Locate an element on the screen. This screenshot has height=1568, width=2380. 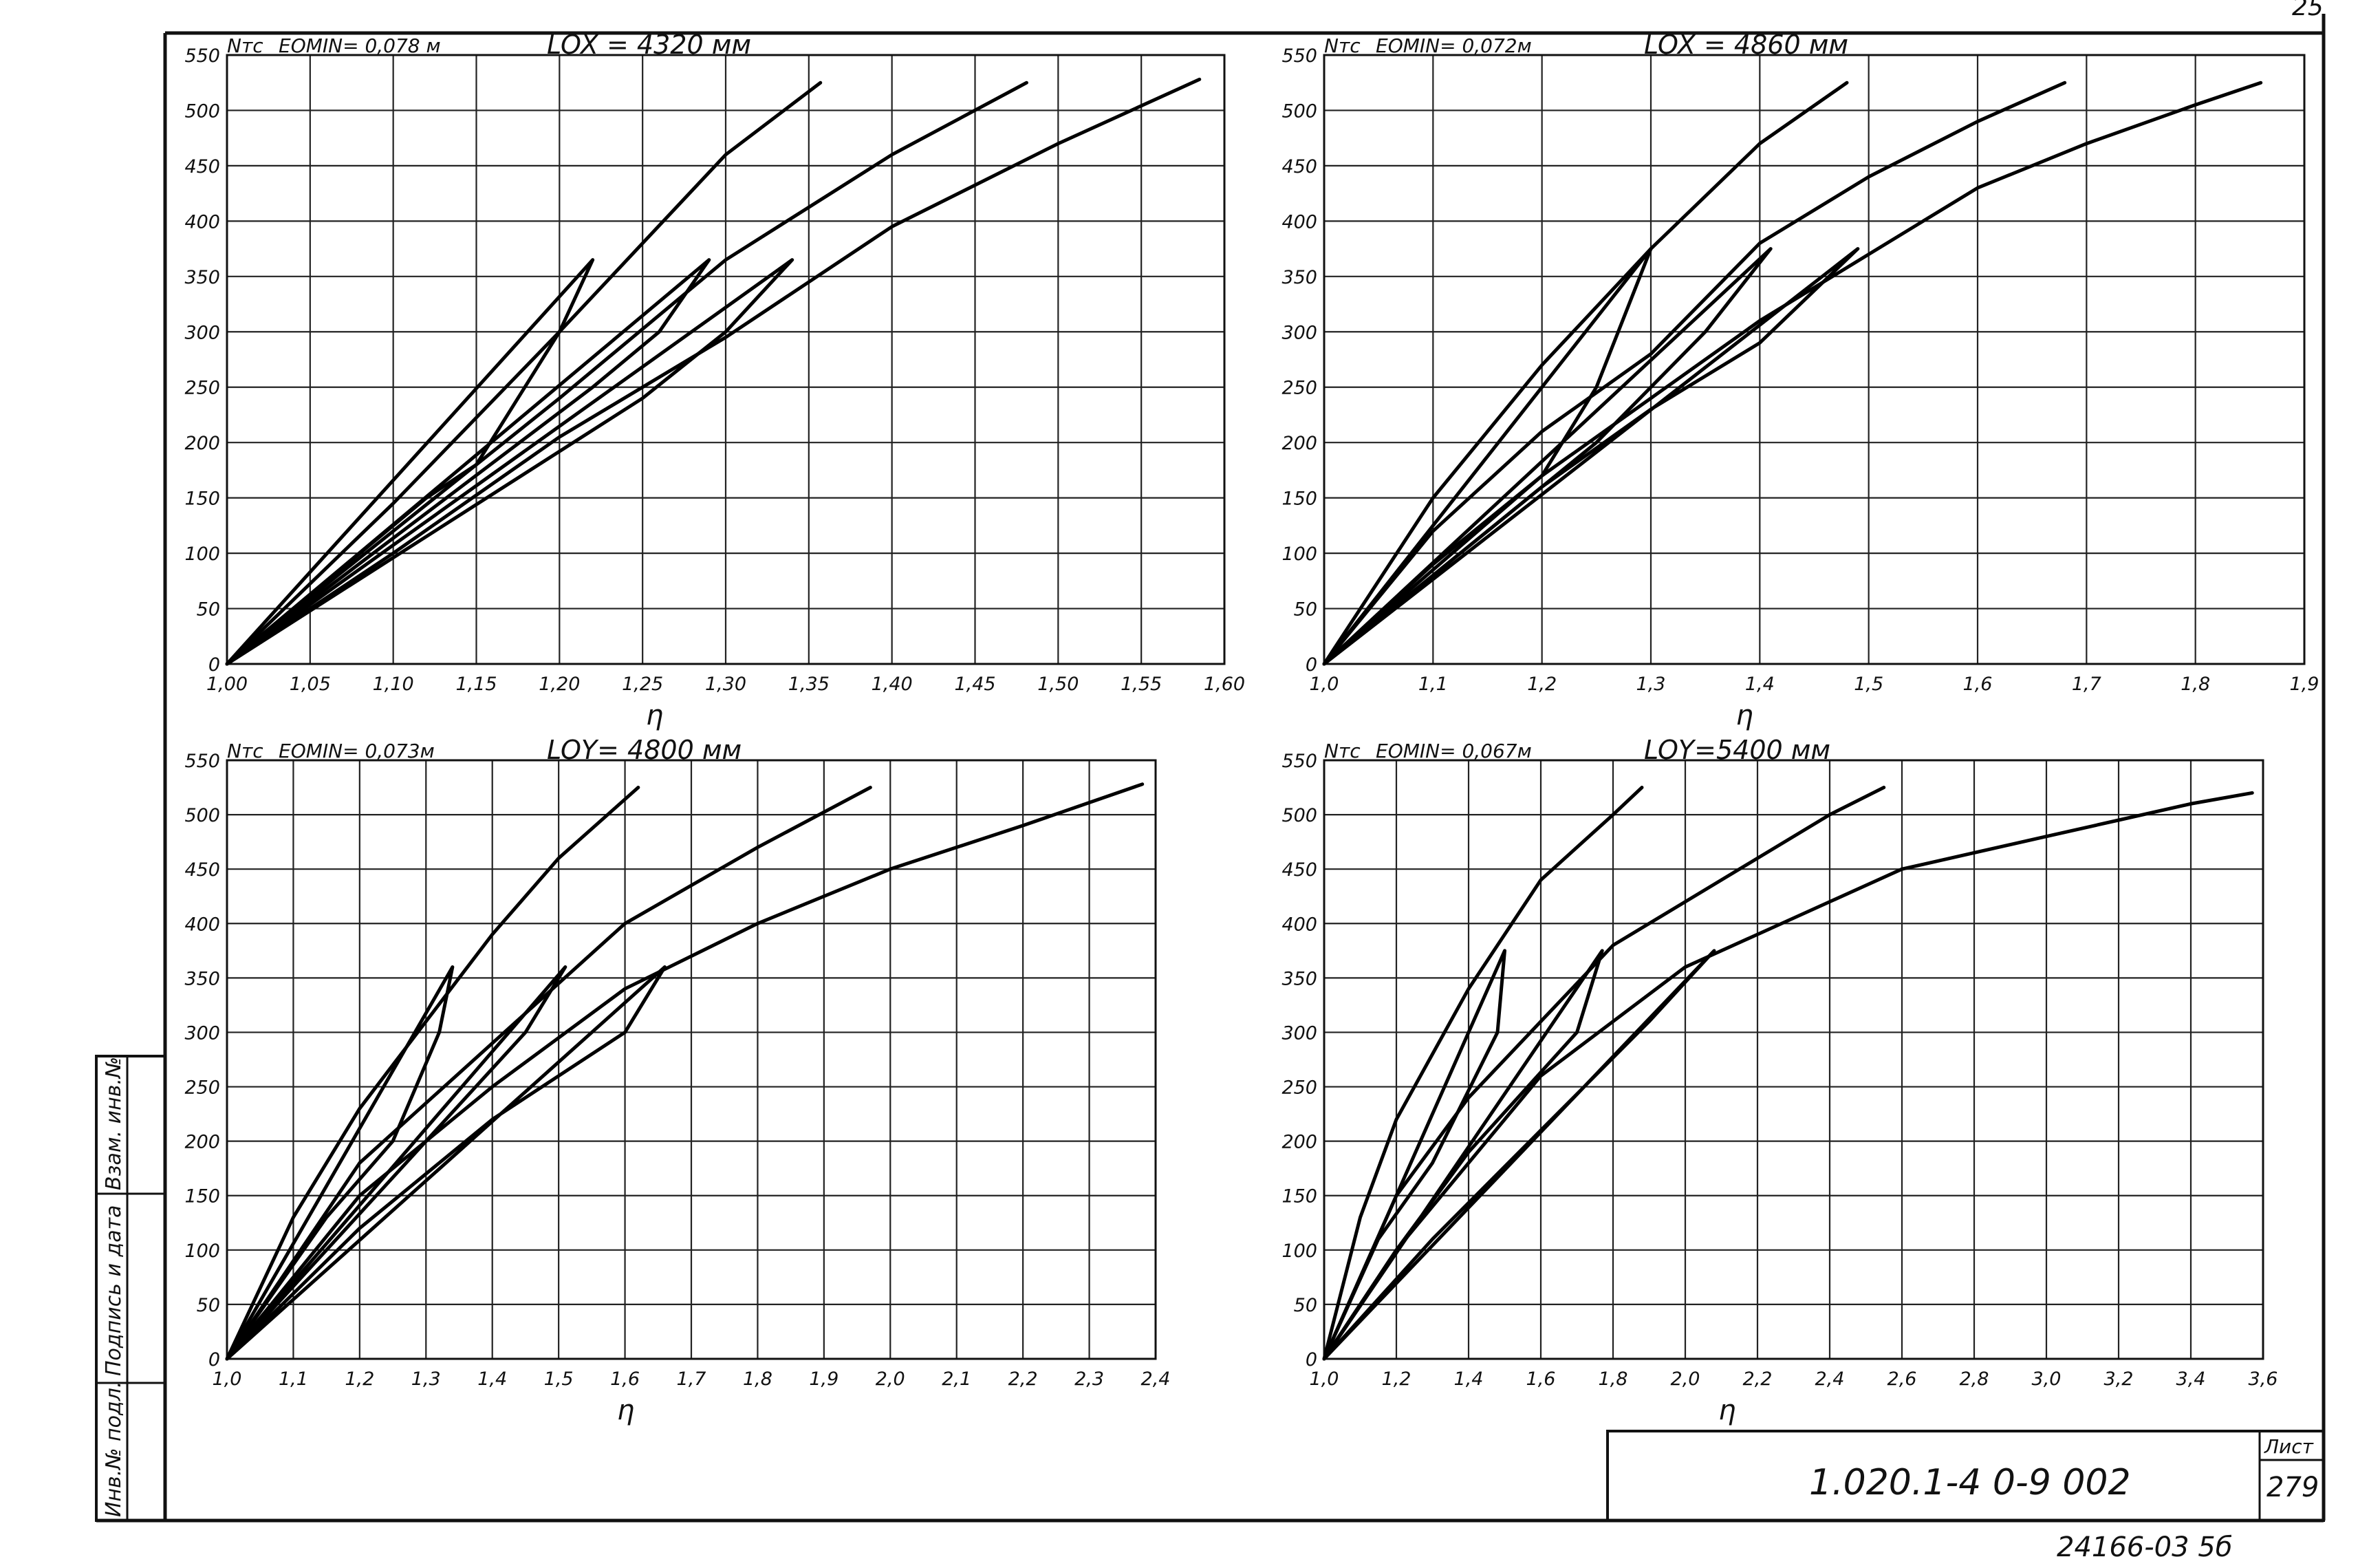
chart-lox-4860-ytick-label-1: 50 is located at coordinates (1305, 610).